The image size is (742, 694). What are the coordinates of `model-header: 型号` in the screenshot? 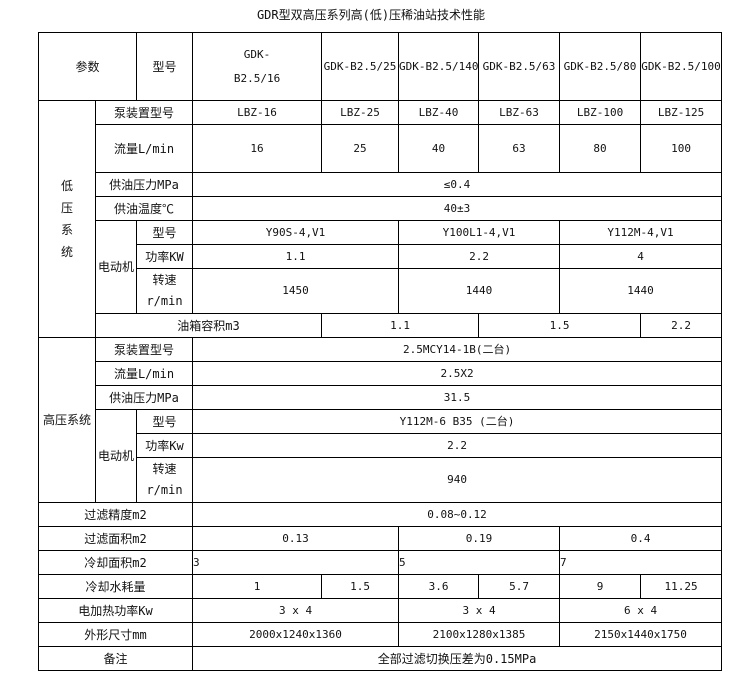 It's located at (165, 66).